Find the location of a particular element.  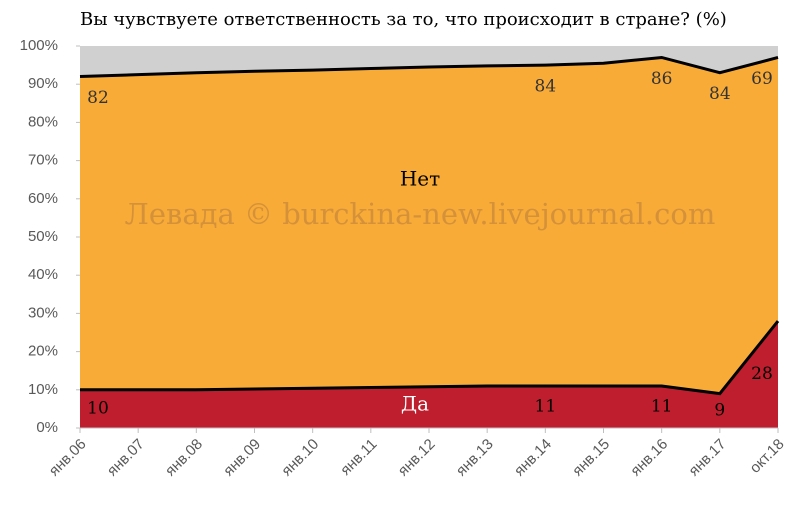

x-tick-label: янв.06 is located at coordinates (68, 458).